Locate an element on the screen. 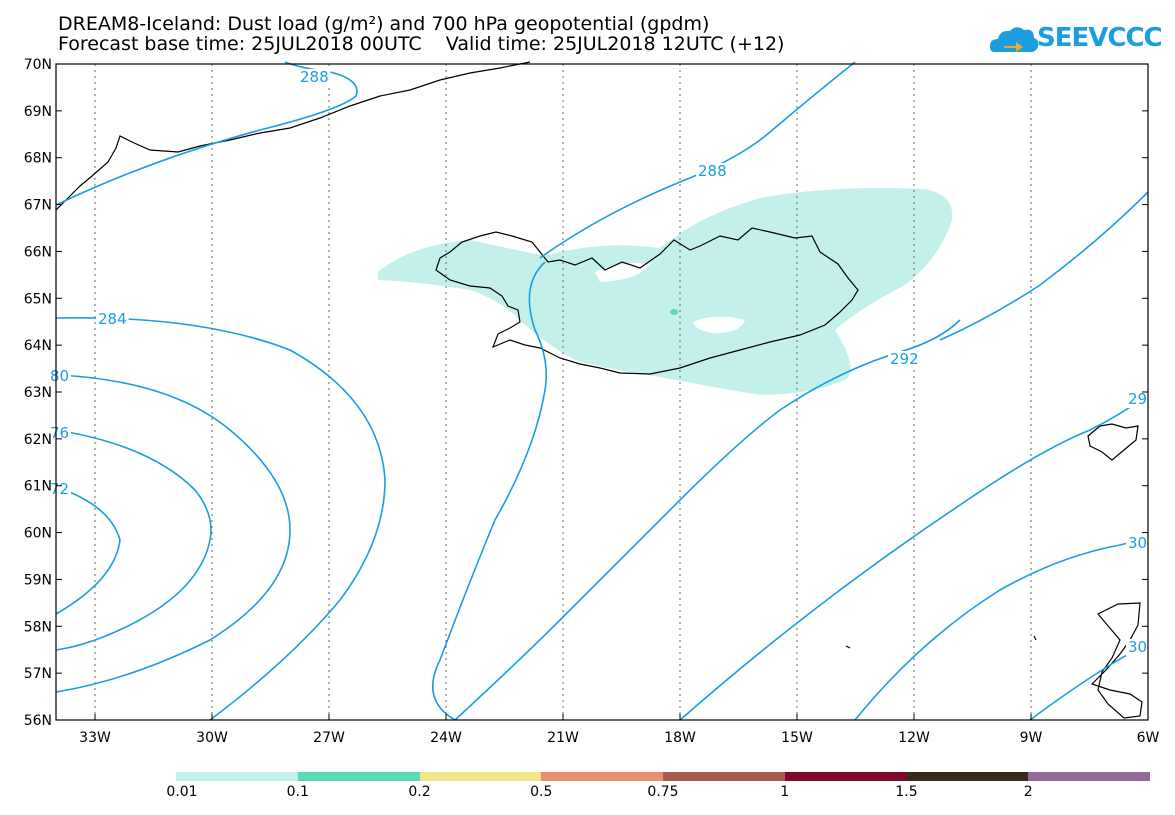 The height and width of the screenshot is (815, 1175). lat-label: 57N is located at coordinates (38, 674).